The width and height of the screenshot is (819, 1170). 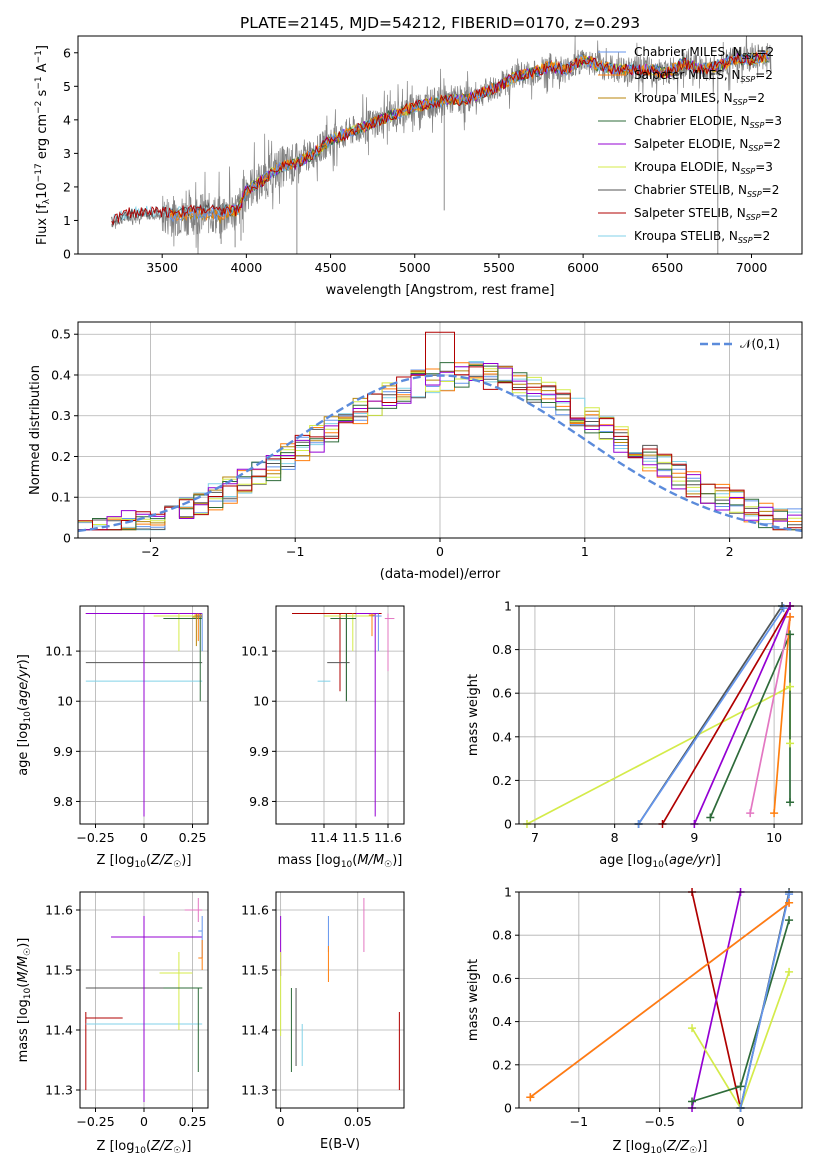 What do you see at coordinates (703, 168) in the screenshot?
I see `legend-entry: Kroupa ELODIE, NSSP=3` at bounding box center [703, 168].